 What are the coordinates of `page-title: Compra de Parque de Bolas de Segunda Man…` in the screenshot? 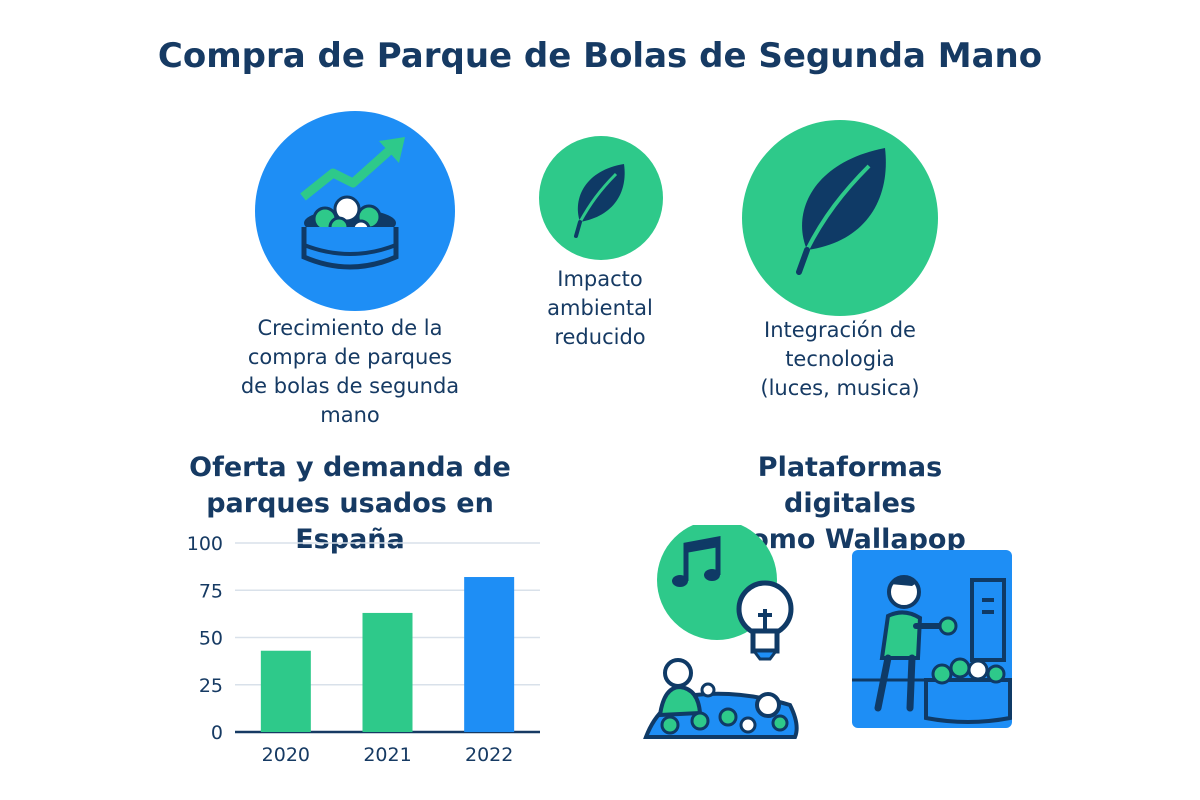 It's located at (600, 56).